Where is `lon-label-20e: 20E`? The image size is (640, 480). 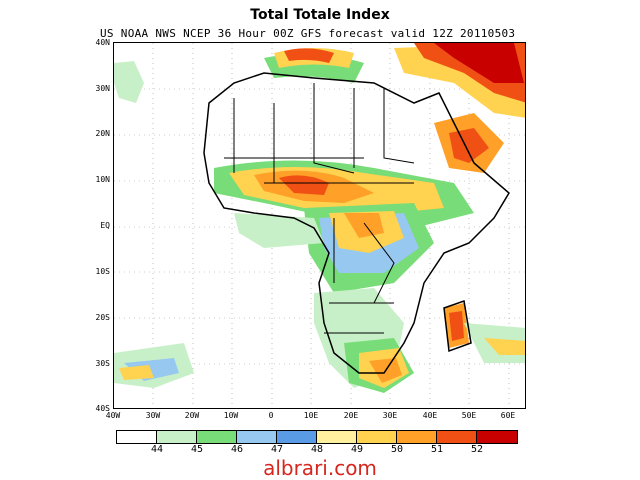 lon-label-20e: 20E is located at coordinates (351, 415).